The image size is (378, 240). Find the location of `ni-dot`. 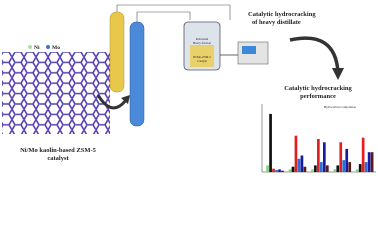

ni-dot is located at coordinates (30, 47).